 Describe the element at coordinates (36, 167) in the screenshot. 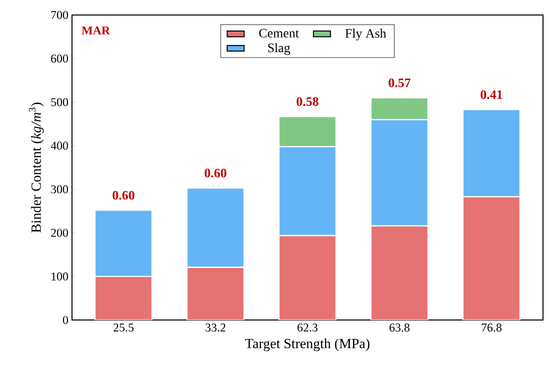

I see `y-axis-title: Binder Content (kg/m$^{3}$)` at that location.